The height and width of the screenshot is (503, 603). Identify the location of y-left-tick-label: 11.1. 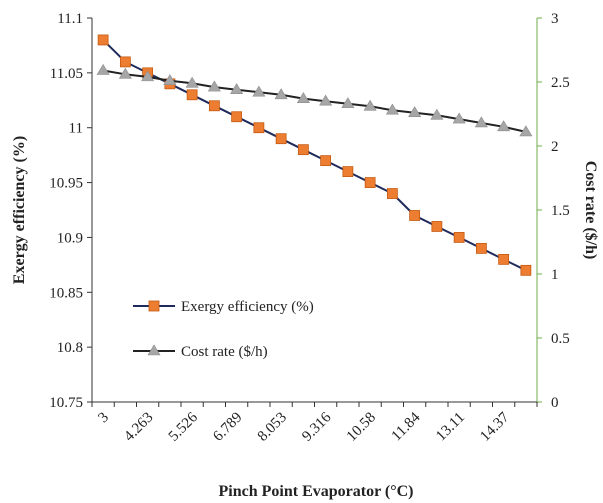
(70, 19).